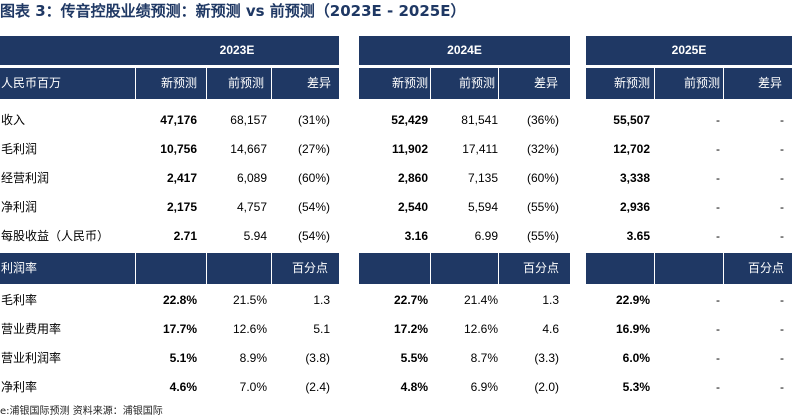  What do you see at coordinates (550, 329) in the screenshot?
I see `margin-row-cell-diff: 4.6` at bounding box center [550, 329].